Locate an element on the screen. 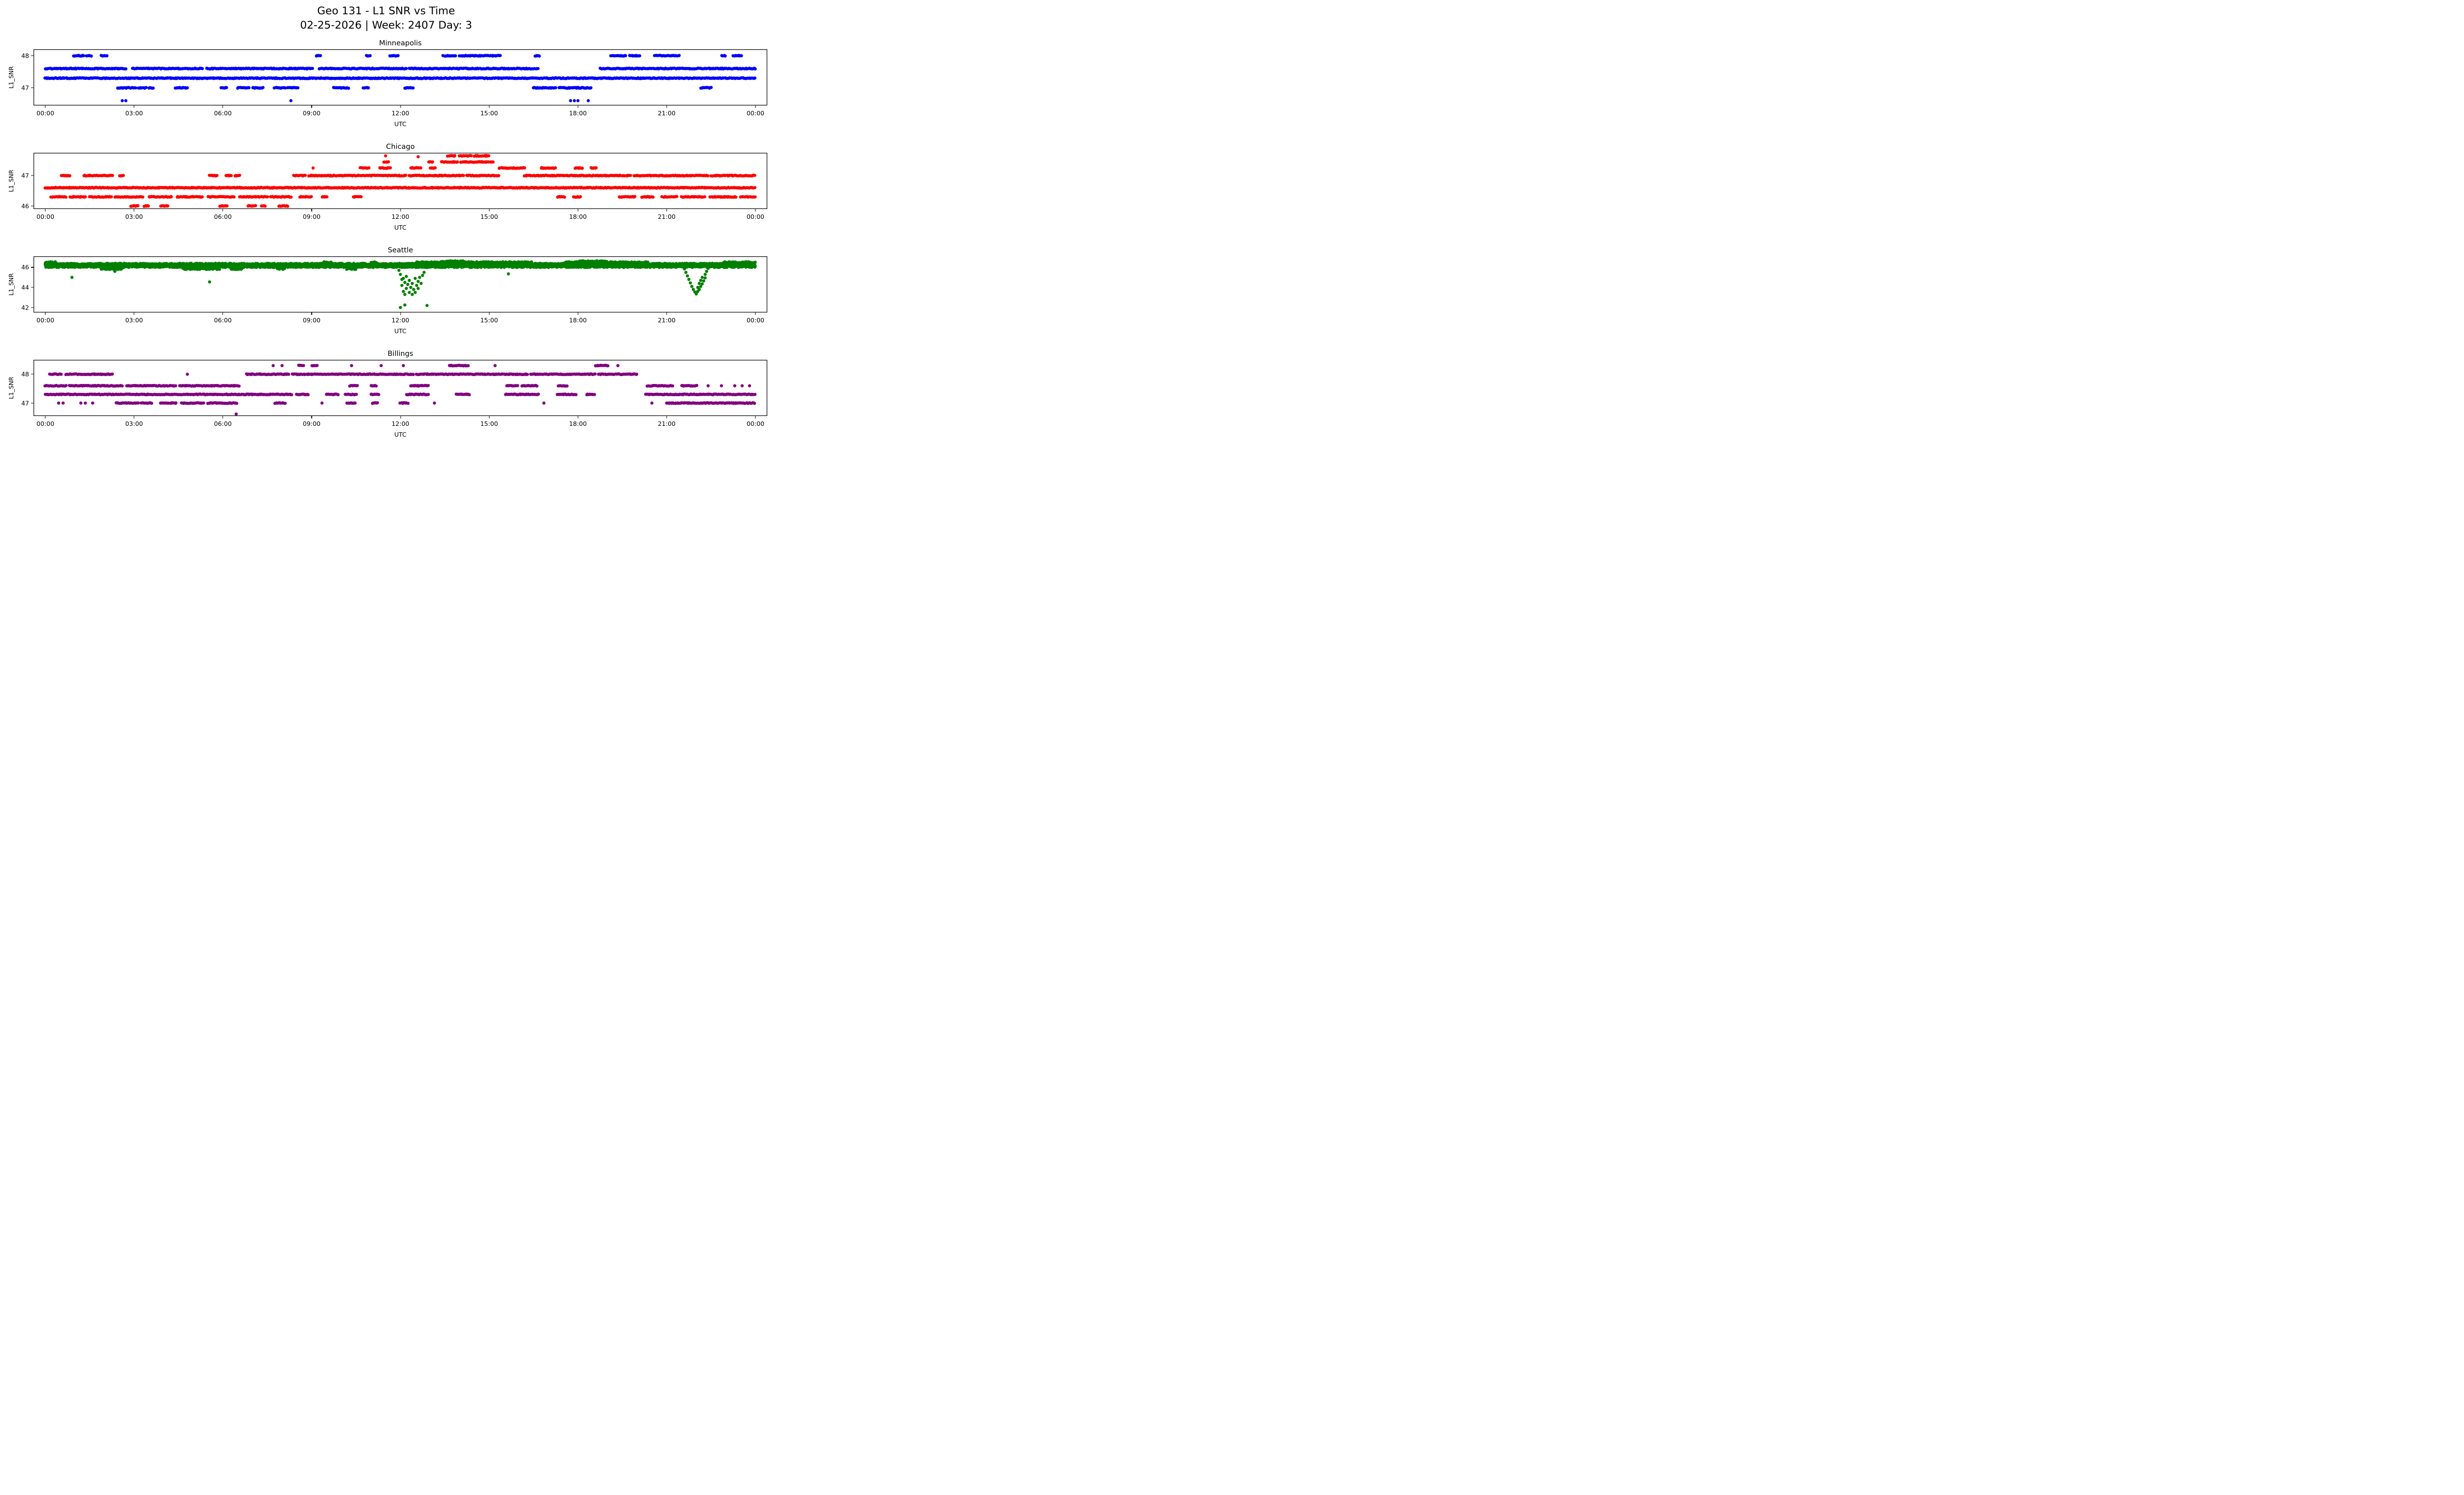  subplot-title-seattle: Seattle is located at coordinates (400, 250).